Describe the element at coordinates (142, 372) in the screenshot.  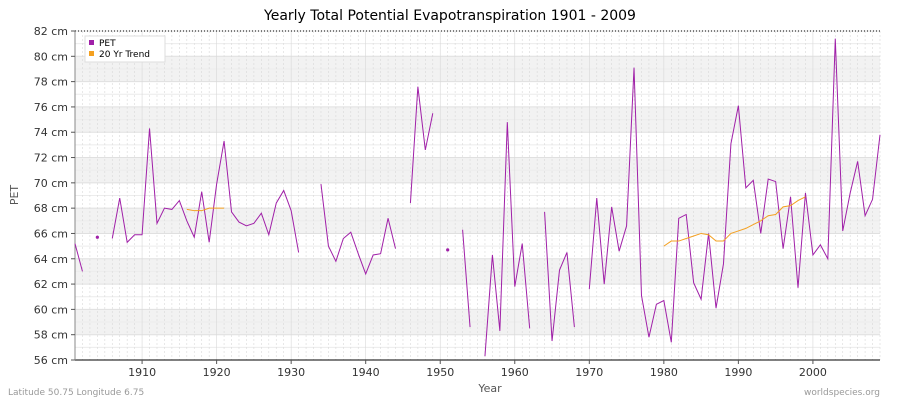
I see `x-tick-label: 1910` at that location.